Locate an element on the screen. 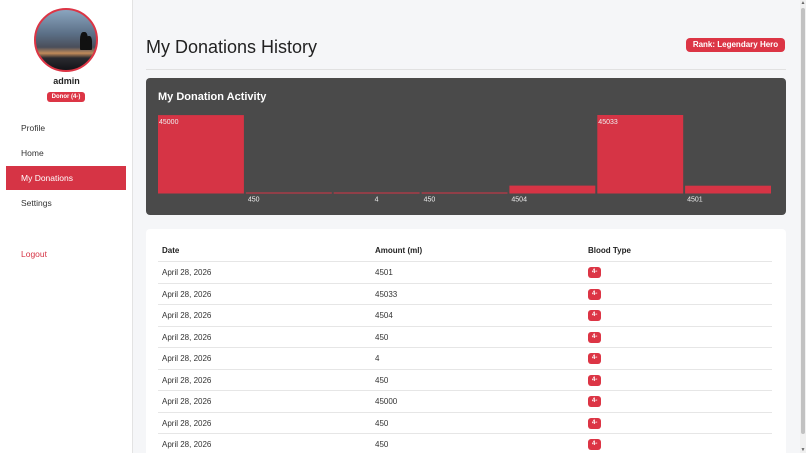 The width and height of the screenshot is (806, 453). cell-amount: 4 is located at coordinates (377, 358).